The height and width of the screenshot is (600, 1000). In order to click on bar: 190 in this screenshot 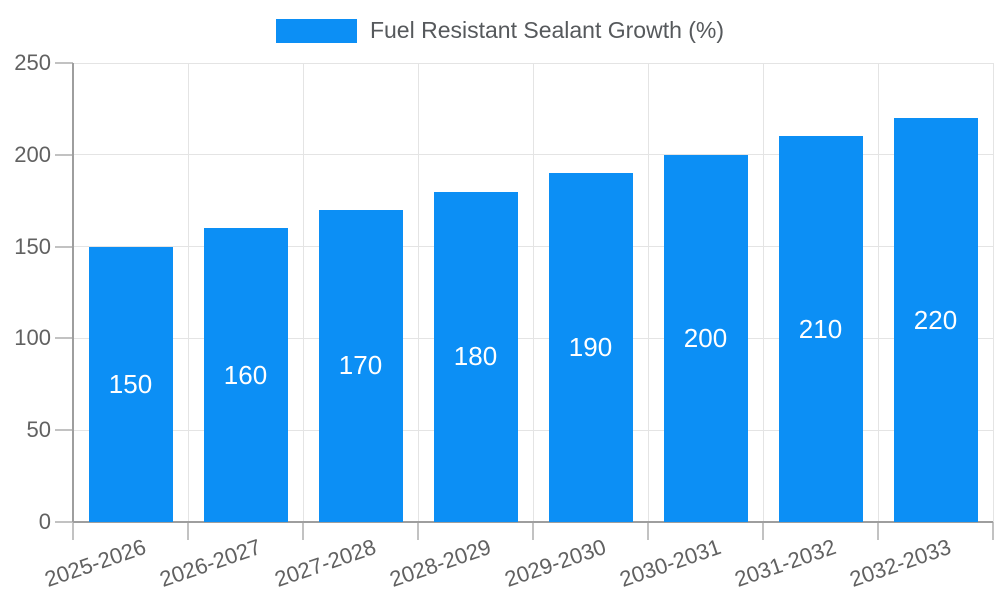, I will do `click(590, 347)`.